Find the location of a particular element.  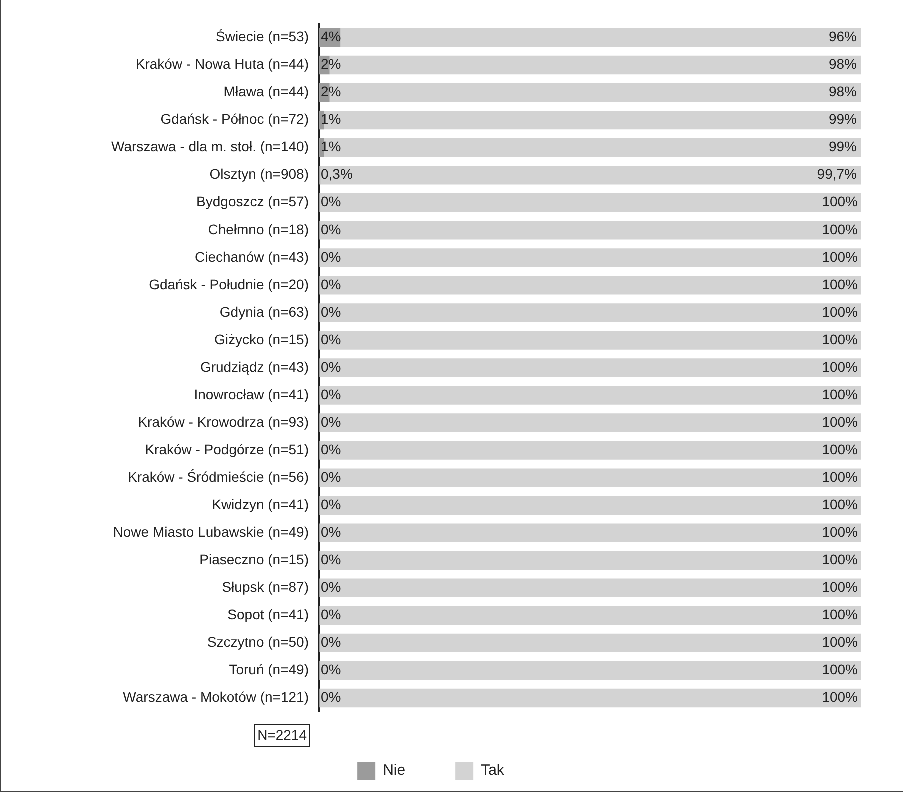

y-tick-label: Nowe Miasto Lubawskie (n=49) is located at coordinates (211, 532).